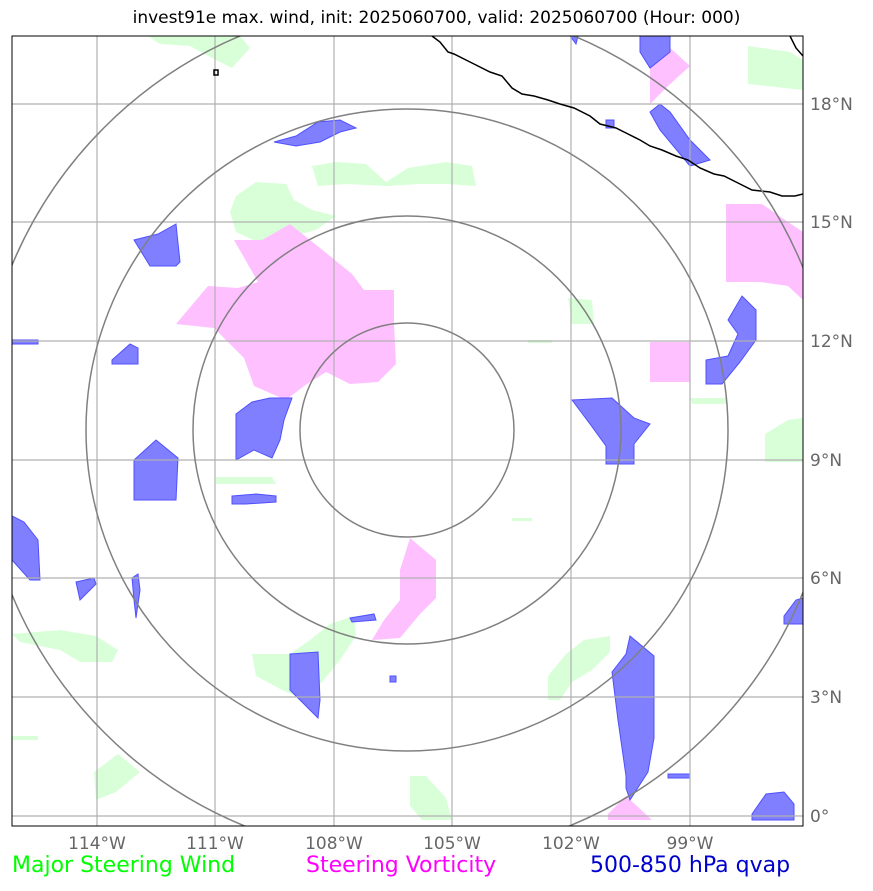  Describe the element at coordinates (97, 844) in the screenshot. I see `lon-label: 114°W` at that location.